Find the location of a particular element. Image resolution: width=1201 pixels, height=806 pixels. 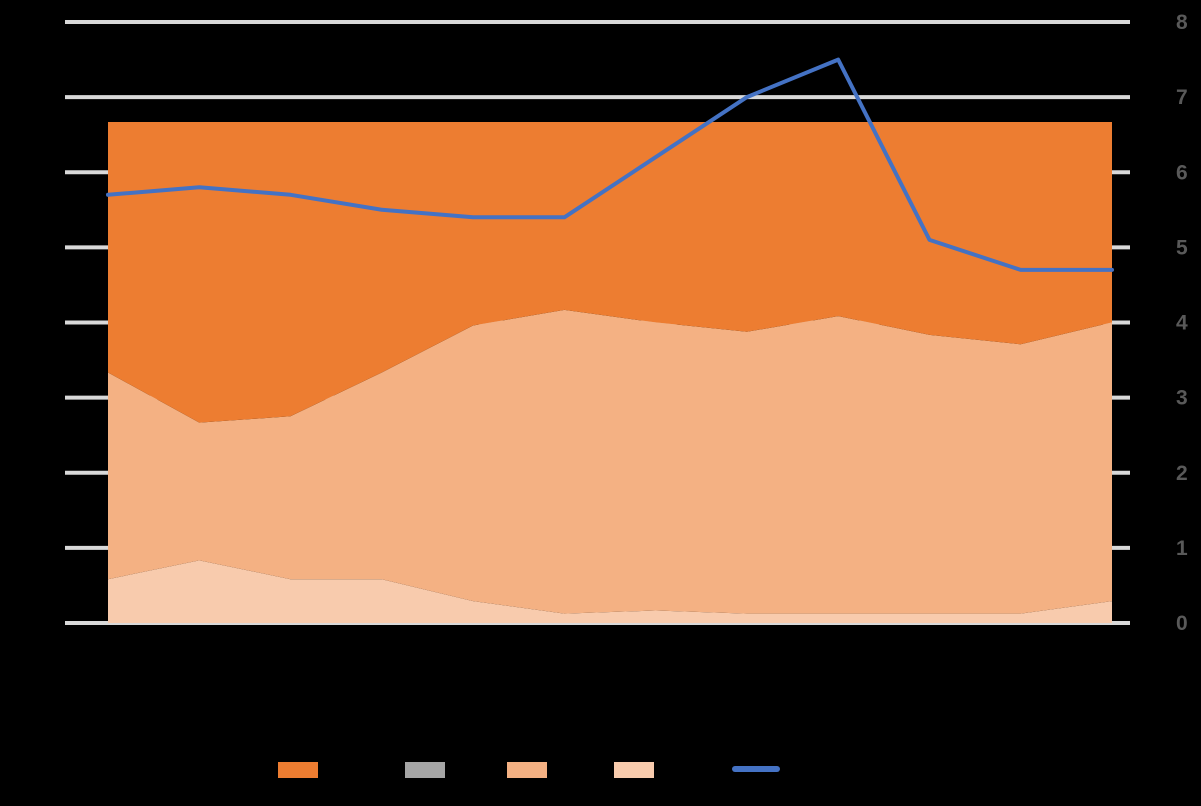

y-tick-label-1: 1 is located at coordinates (1182, 548).